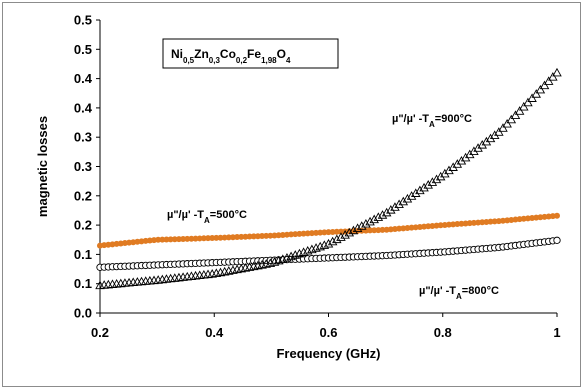 The height and width of the screenshot is (391, 585). I want to click on x-tick-group: 0.2 0.4 0.6 0.8 1, so click(326, 326).